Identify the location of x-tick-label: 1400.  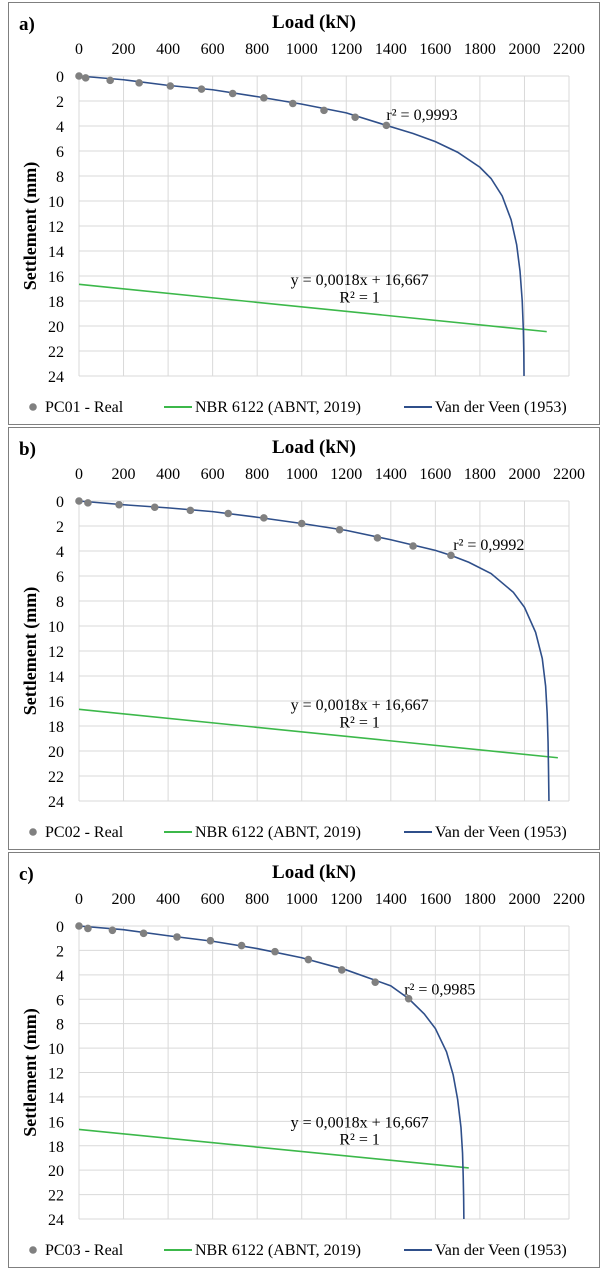
(391, 474).